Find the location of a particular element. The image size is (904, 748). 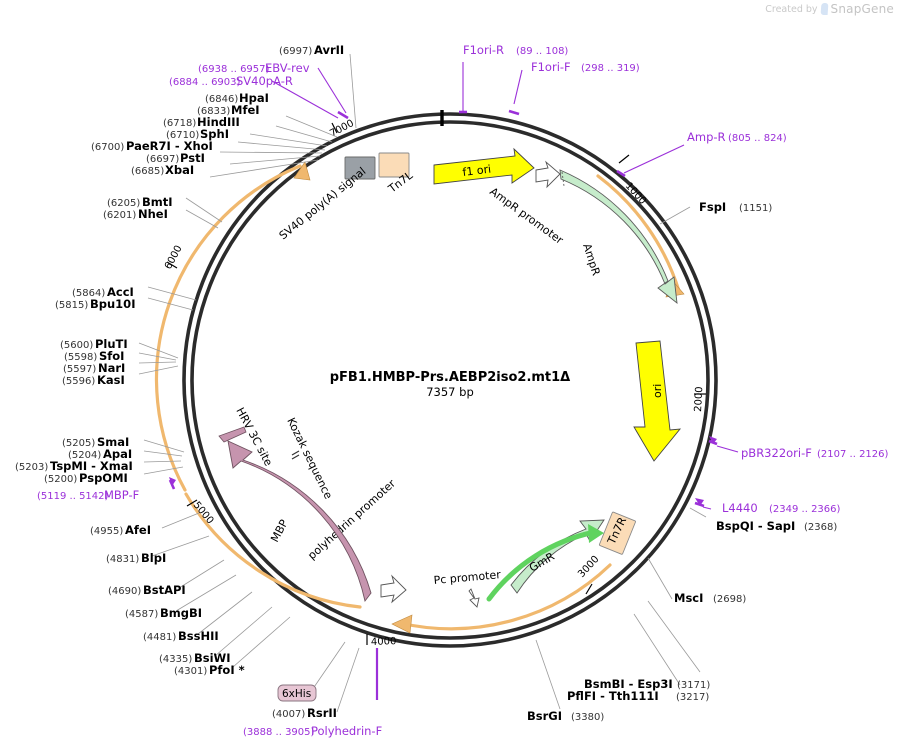

svg-text: (6833) is located at coordinates (213, 111).